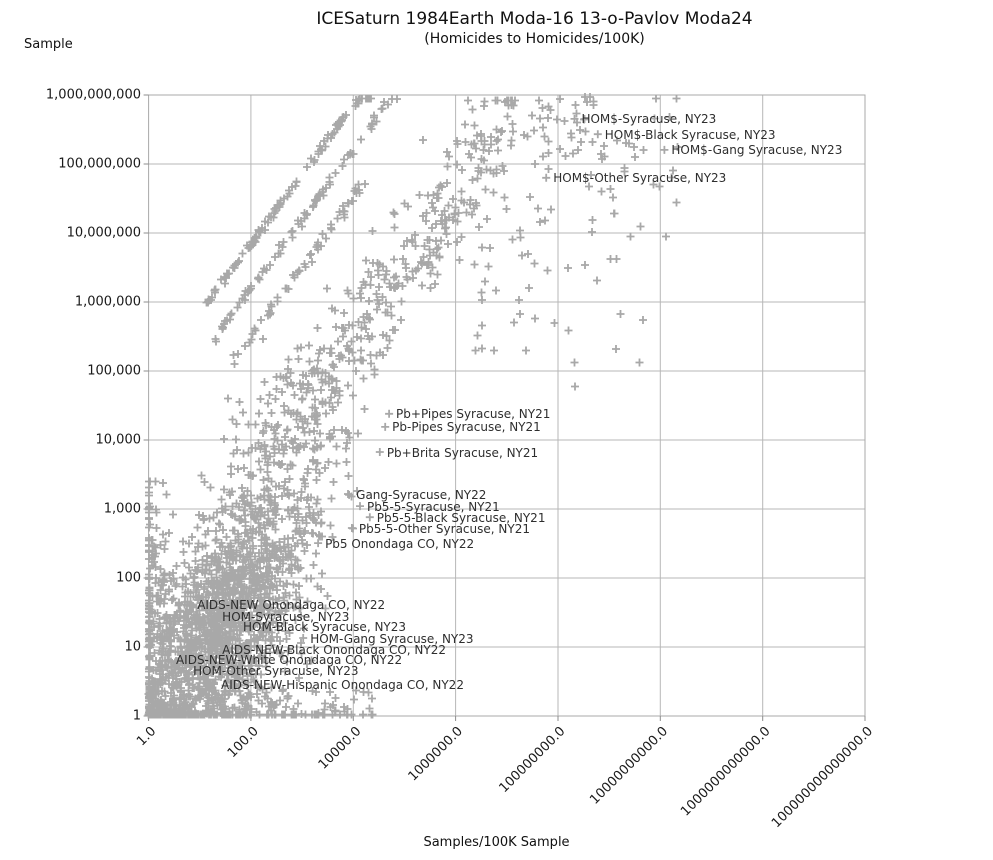 The height and width of the screenshot is (860, 993). Describe the element at coordinates (496, 842) in the screenshot. I see `x-axis-title: Samples/100K Sample` at that location.